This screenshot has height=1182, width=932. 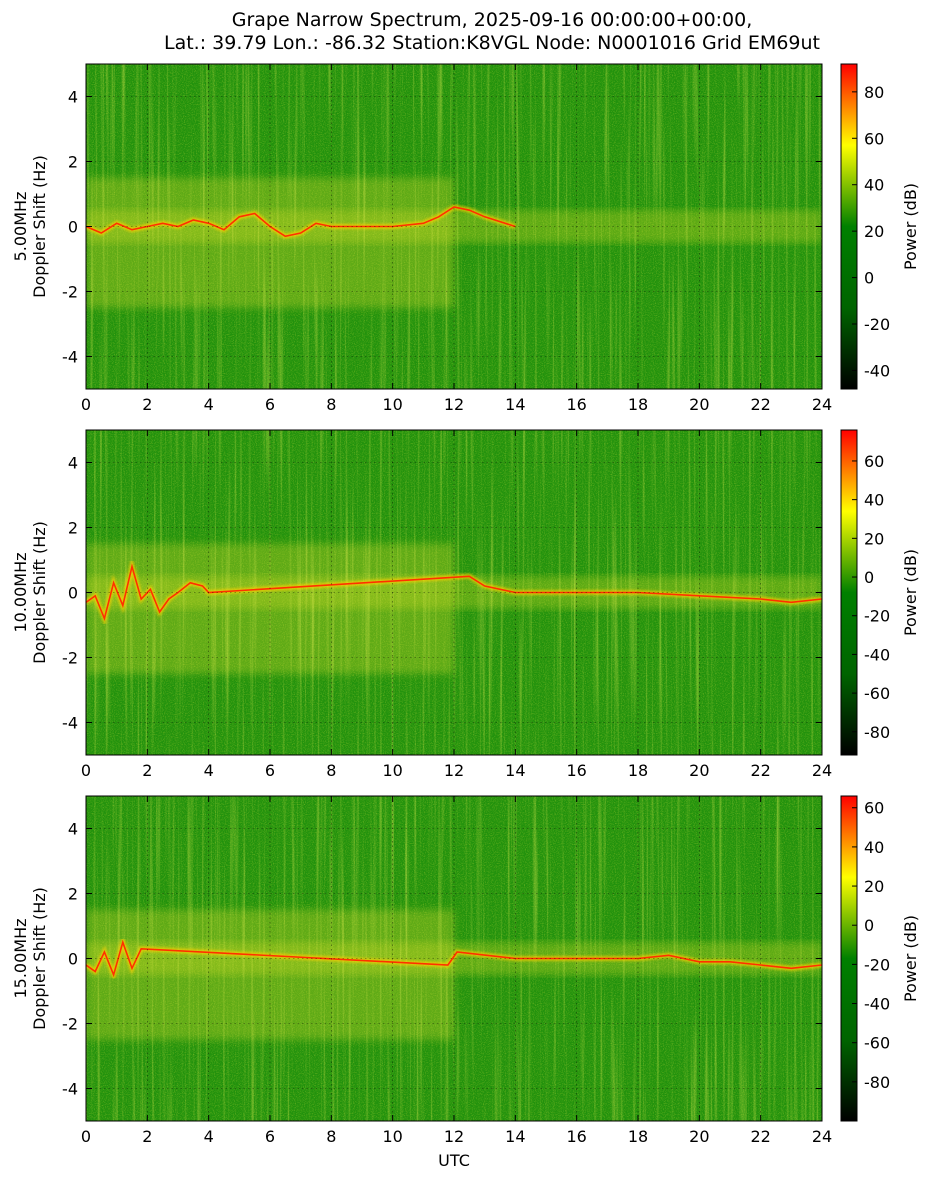 What do you see at coordinates (20, 958) in the screenshot?
I see `y-axis-band-label: 15.00MHz` at bounding box center [20, 958].